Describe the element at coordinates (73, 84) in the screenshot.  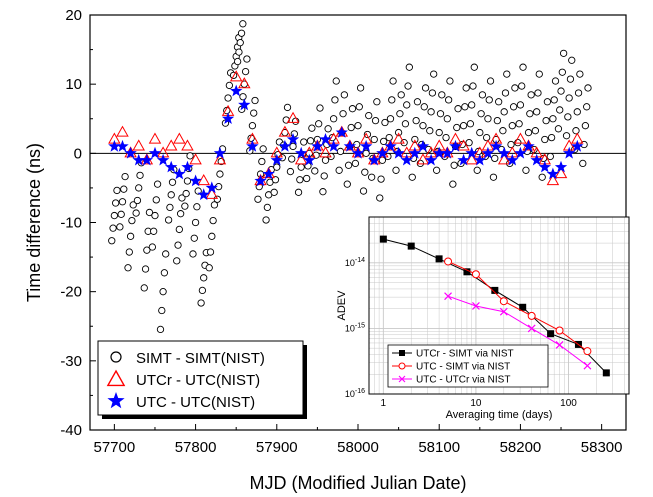
I see `y-tick-label: 10` at that location.